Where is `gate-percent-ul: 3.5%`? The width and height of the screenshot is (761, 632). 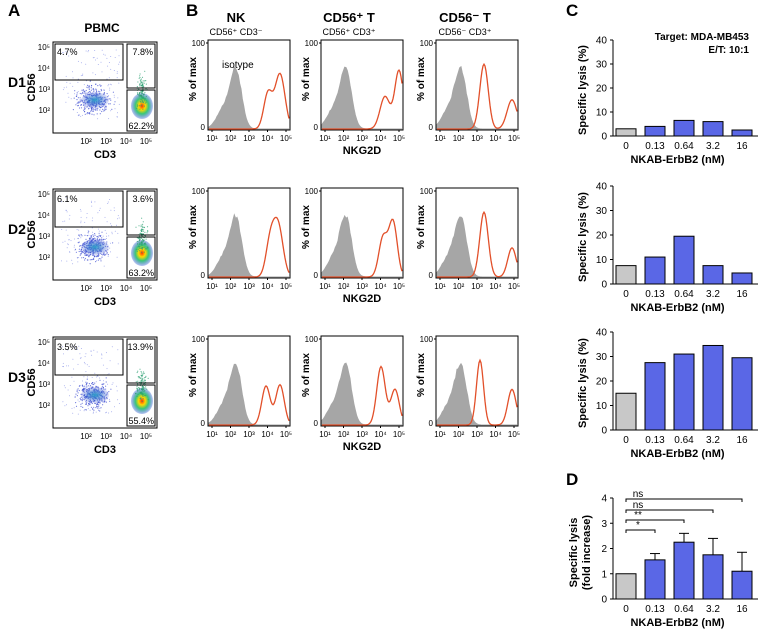
gate-percent-ul: 3.5% is located at coordinates (67, 347).